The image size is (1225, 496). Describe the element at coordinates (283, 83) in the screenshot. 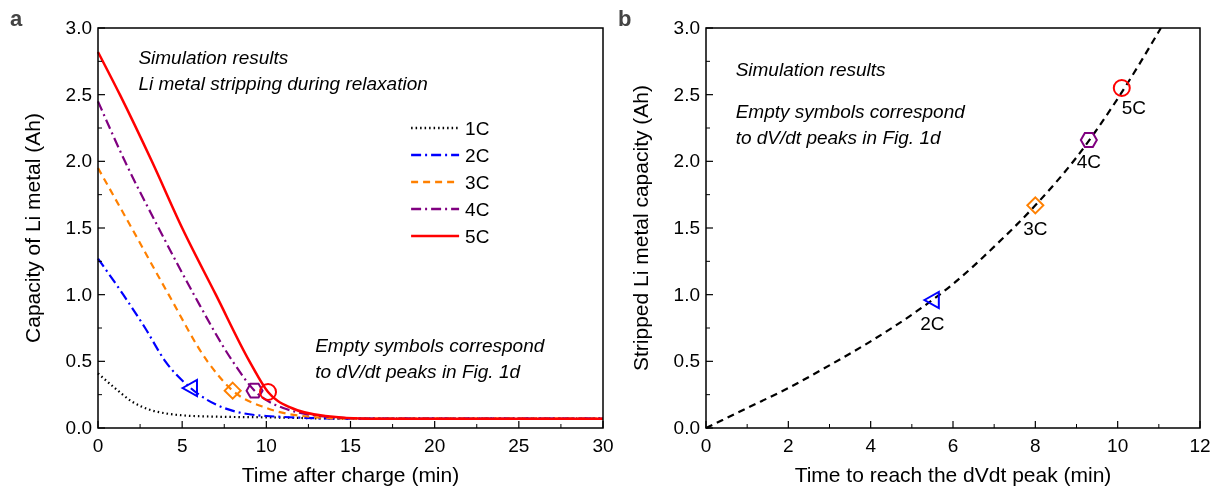

I see `annotation: Li metal stripping during relaxation` at that location.